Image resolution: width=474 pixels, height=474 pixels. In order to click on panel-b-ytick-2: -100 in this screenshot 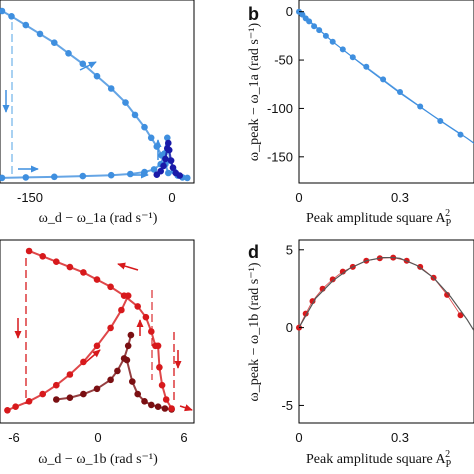, I will do `click(280, 108)`.